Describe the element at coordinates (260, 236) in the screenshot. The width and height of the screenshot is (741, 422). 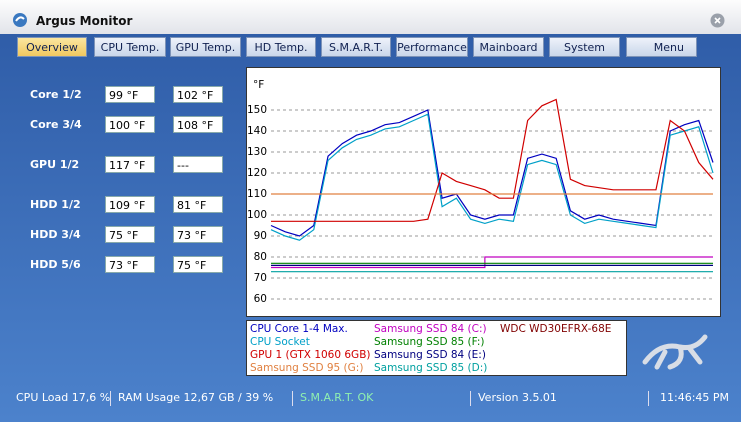
I see `y-tick-label: 90` at that location.